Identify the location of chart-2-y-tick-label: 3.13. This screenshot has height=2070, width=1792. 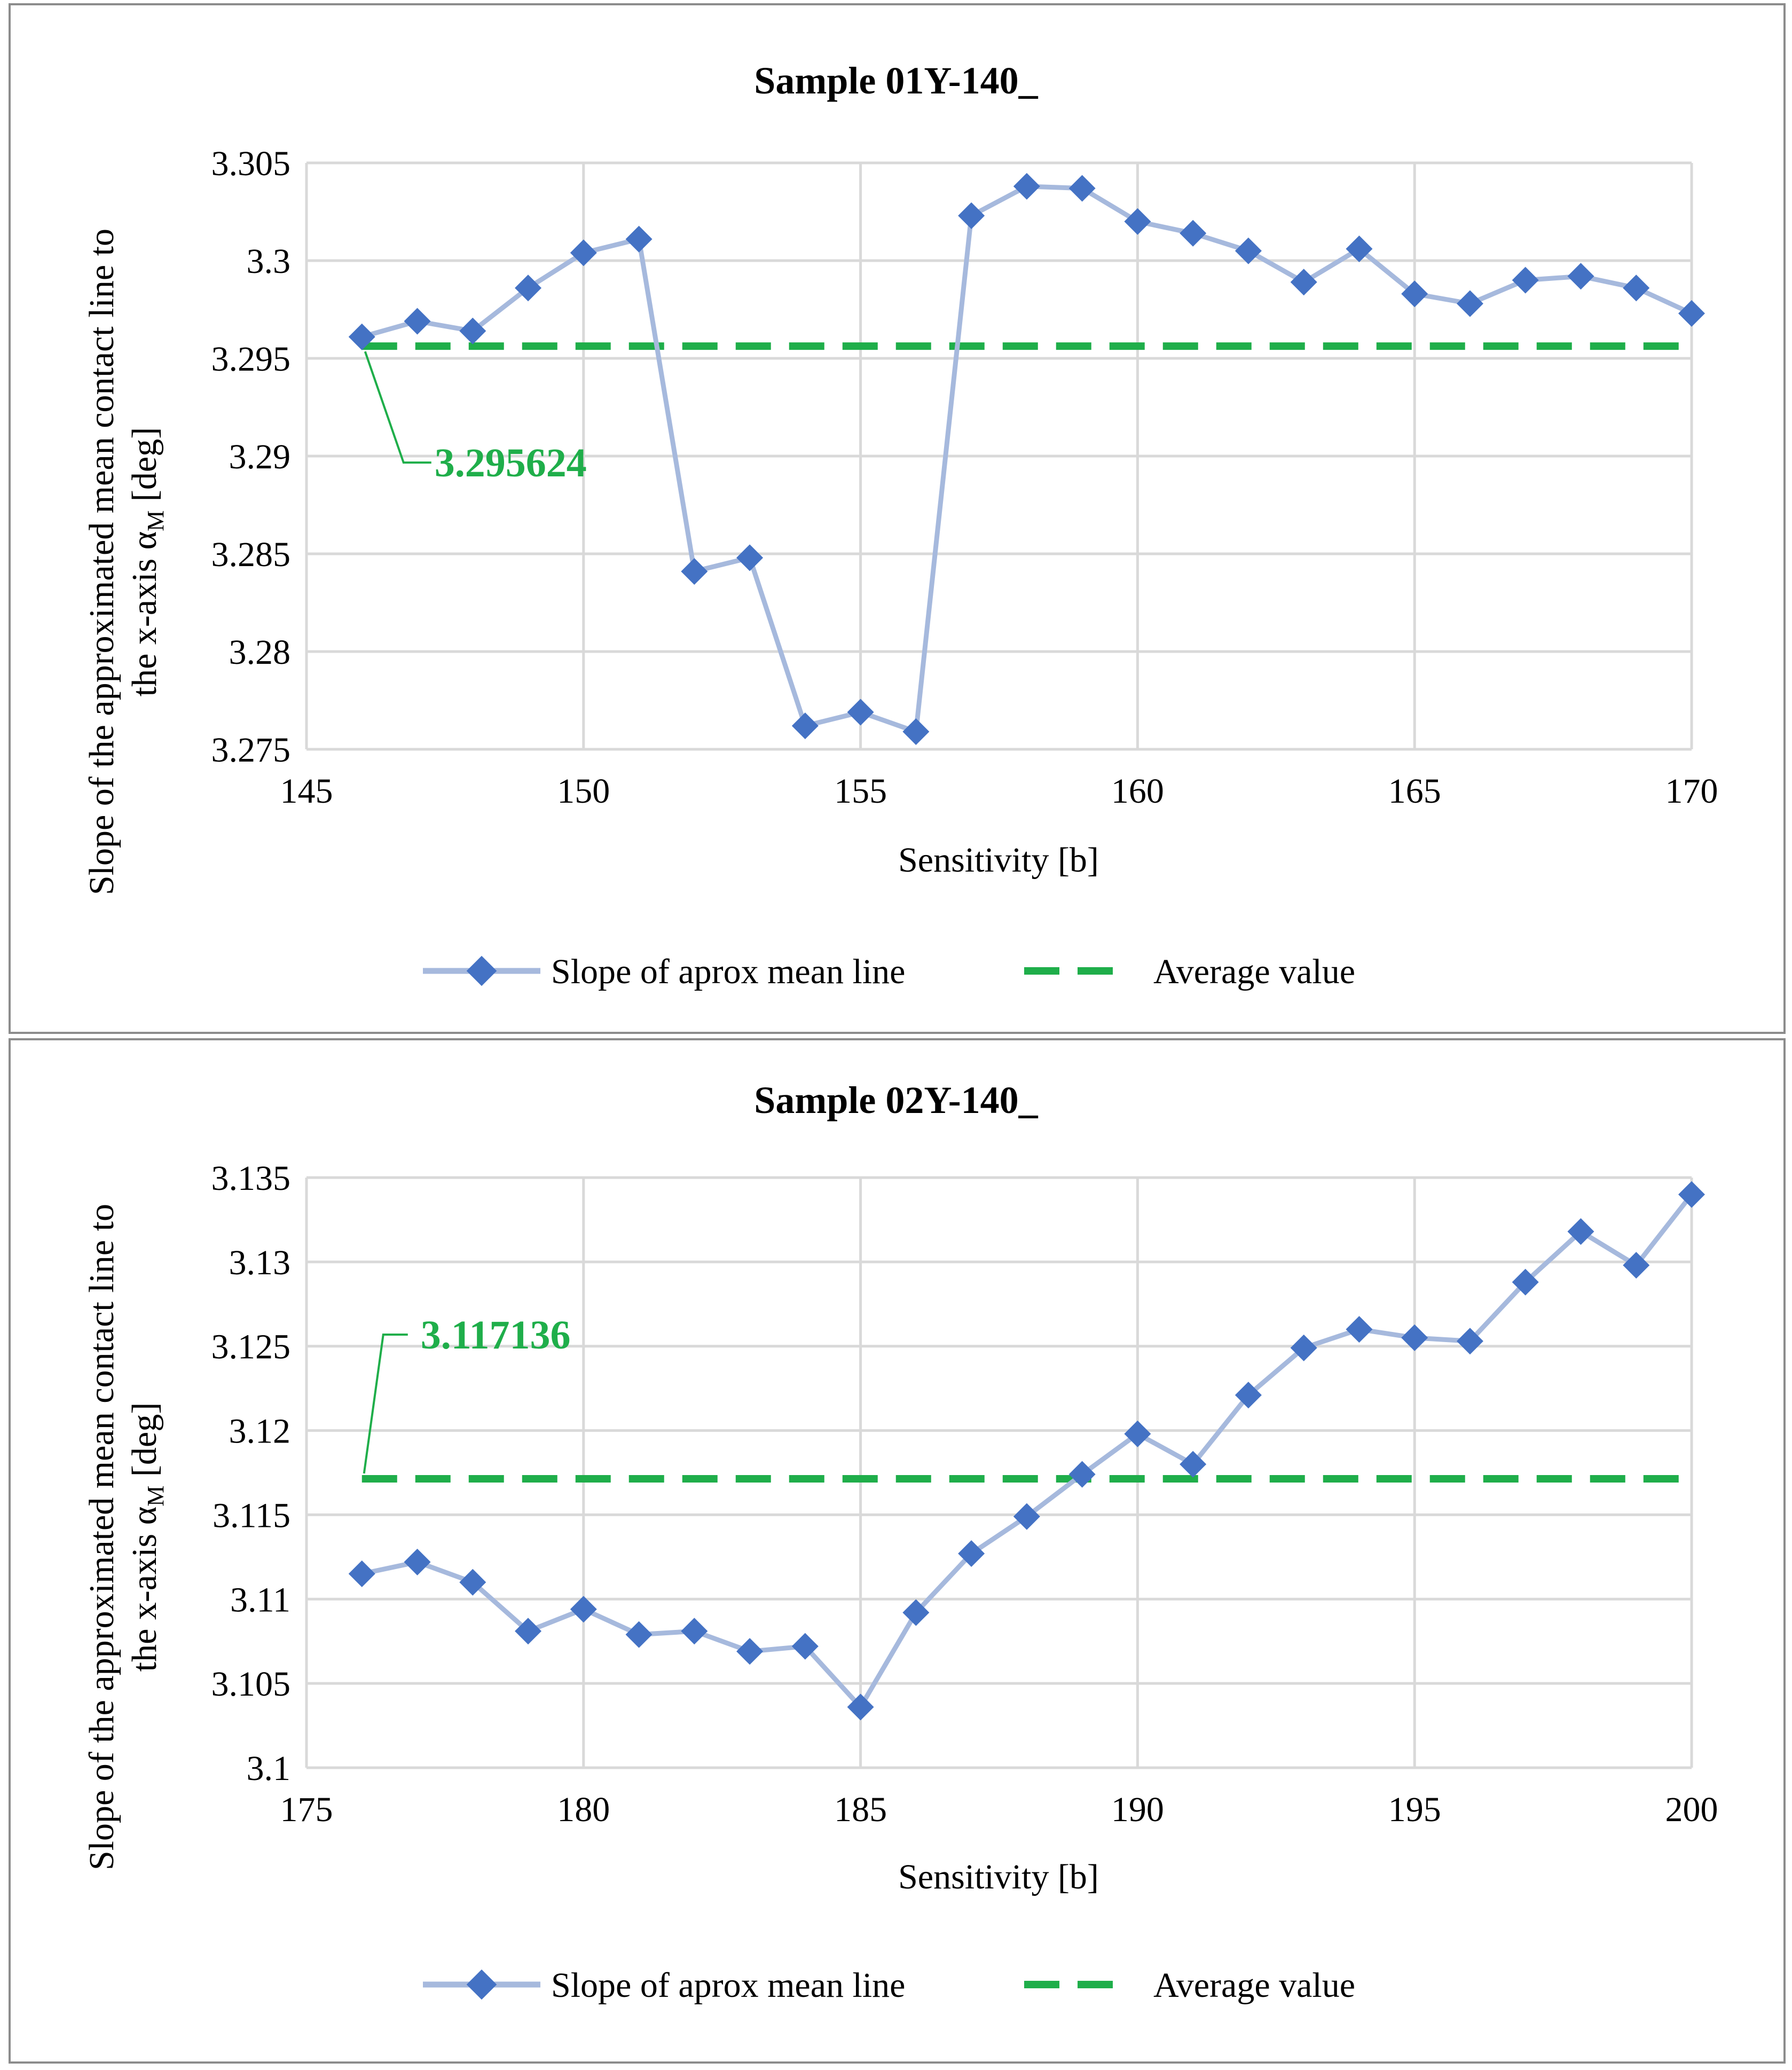
(260, 1262).